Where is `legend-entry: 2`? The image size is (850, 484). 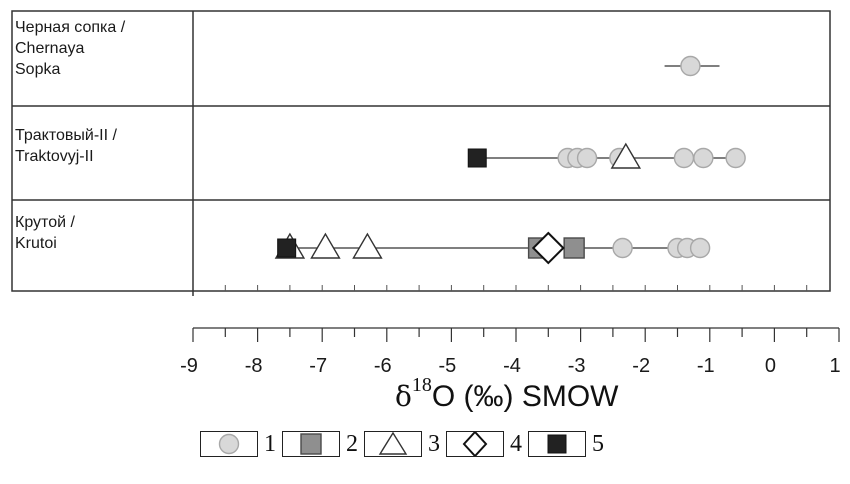 legend-entry: 2 is located at coordinates (320, 444).